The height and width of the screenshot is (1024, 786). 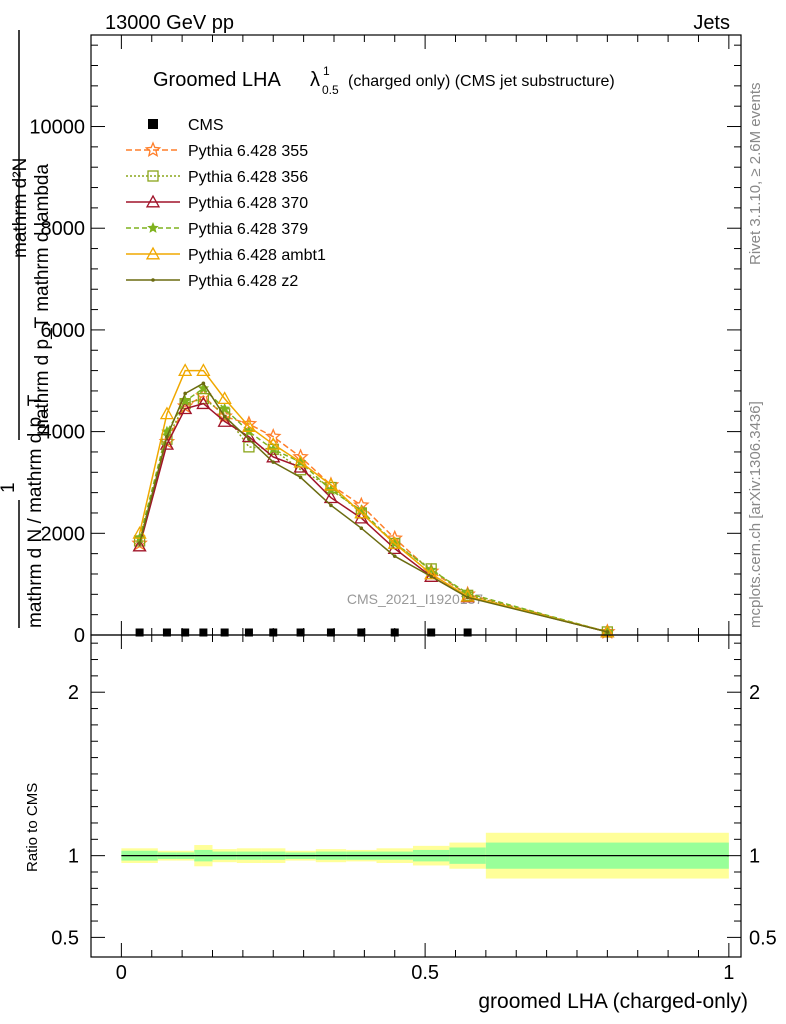 What do you see at coordinates (481, 81) in the screenshot?
I see `title-suffix: (charged only) (CMS jet substructure)` at bounding box center [481, 81].